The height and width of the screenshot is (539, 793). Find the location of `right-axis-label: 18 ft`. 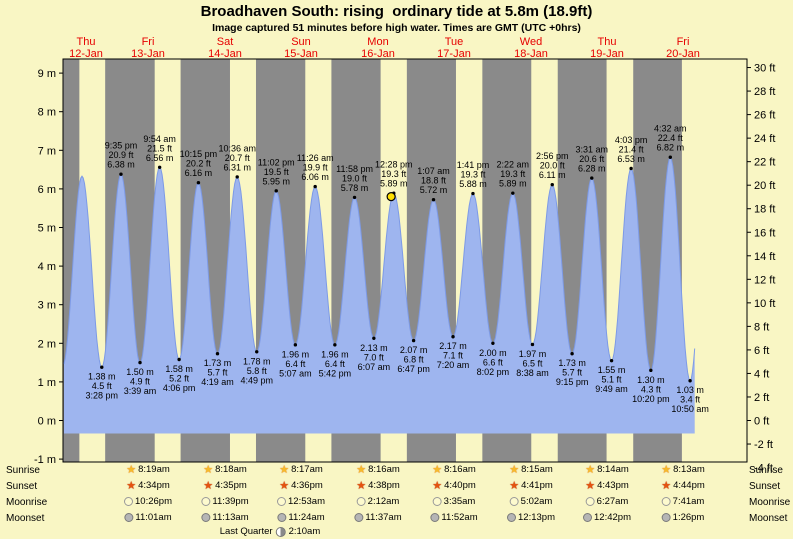

right-axis-label: 18 ft is located at coordinates (764, 210).